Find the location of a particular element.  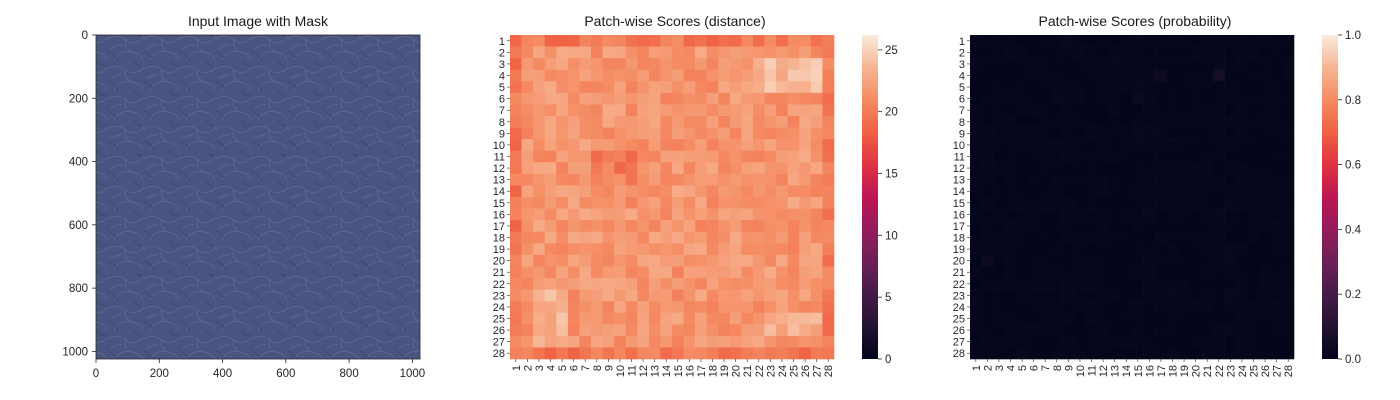

row-label: 28 is located at coordinates (499, 354).